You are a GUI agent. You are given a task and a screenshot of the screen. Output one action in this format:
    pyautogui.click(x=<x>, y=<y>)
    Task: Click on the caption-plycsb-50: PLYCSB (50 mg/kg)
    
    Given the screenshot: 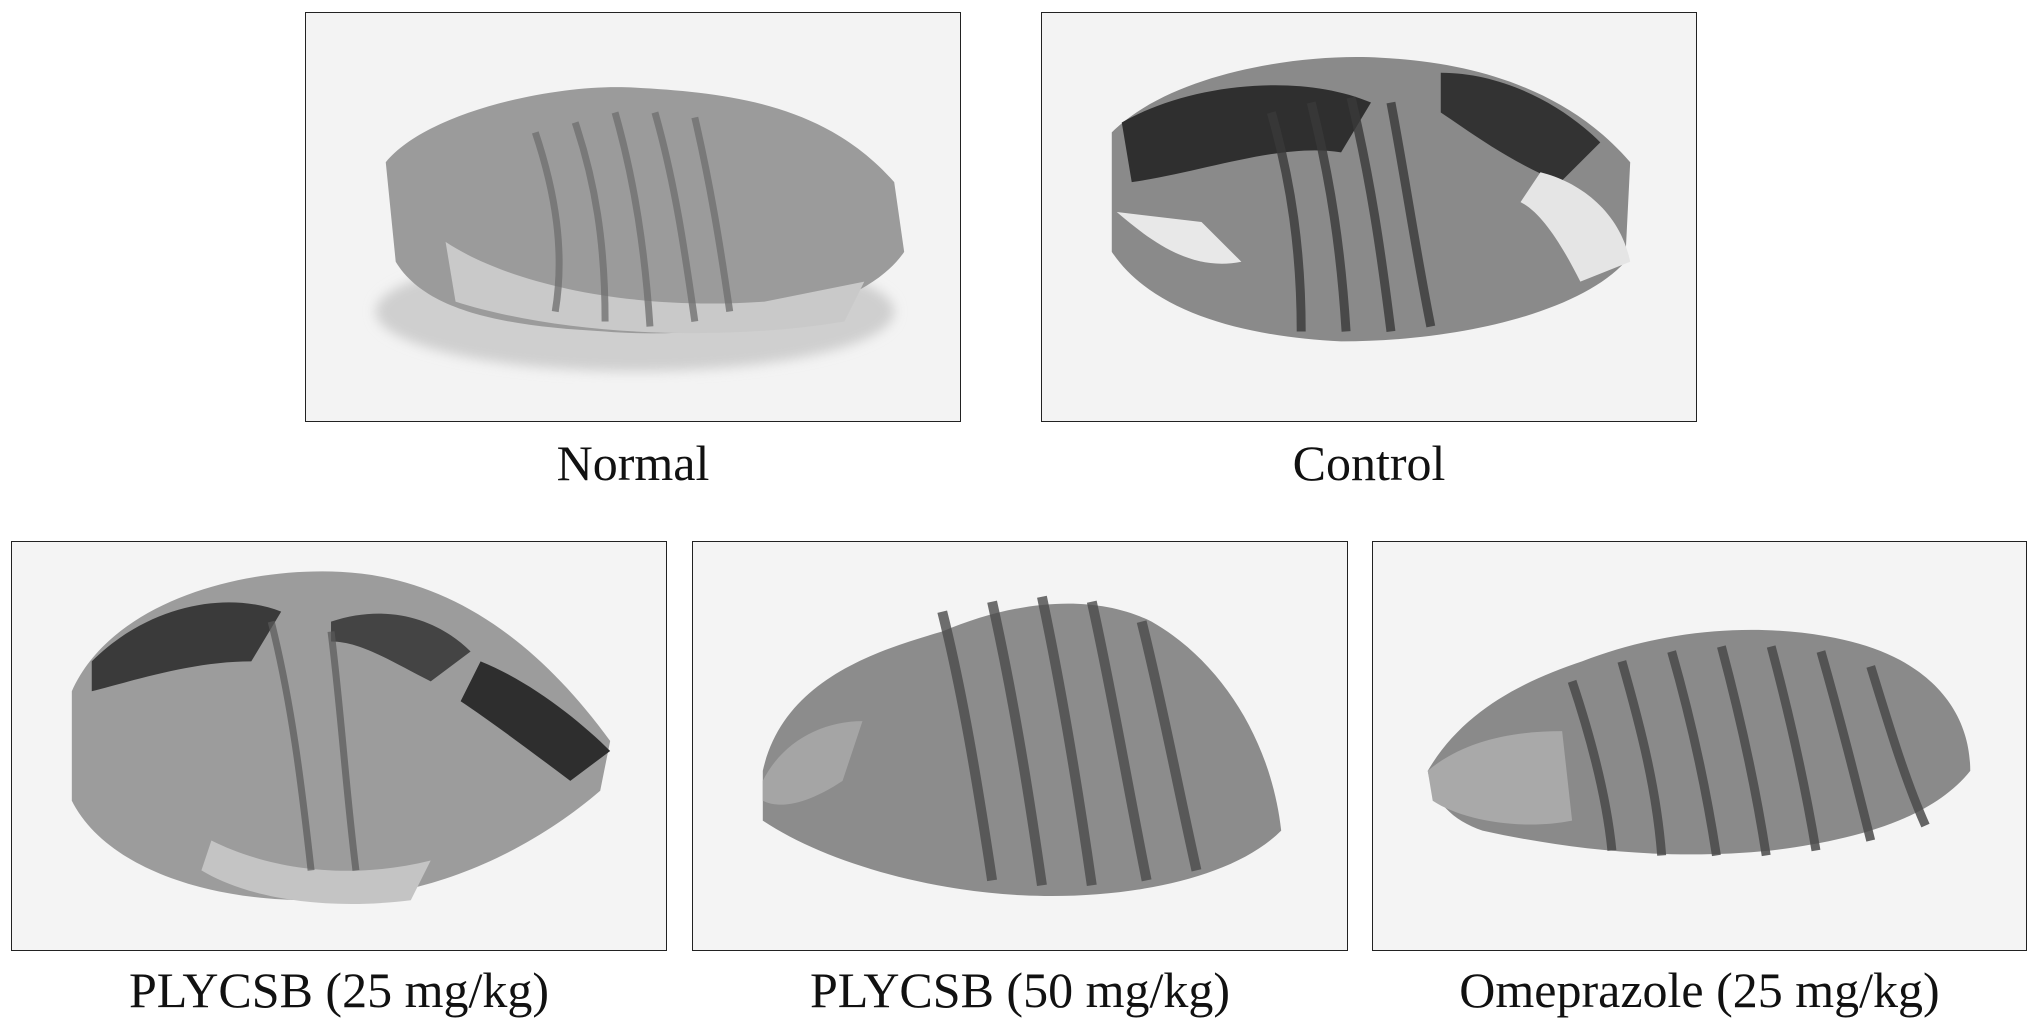 What is the action you would take?
    pyautogui.click(x=1020, y=990)
    